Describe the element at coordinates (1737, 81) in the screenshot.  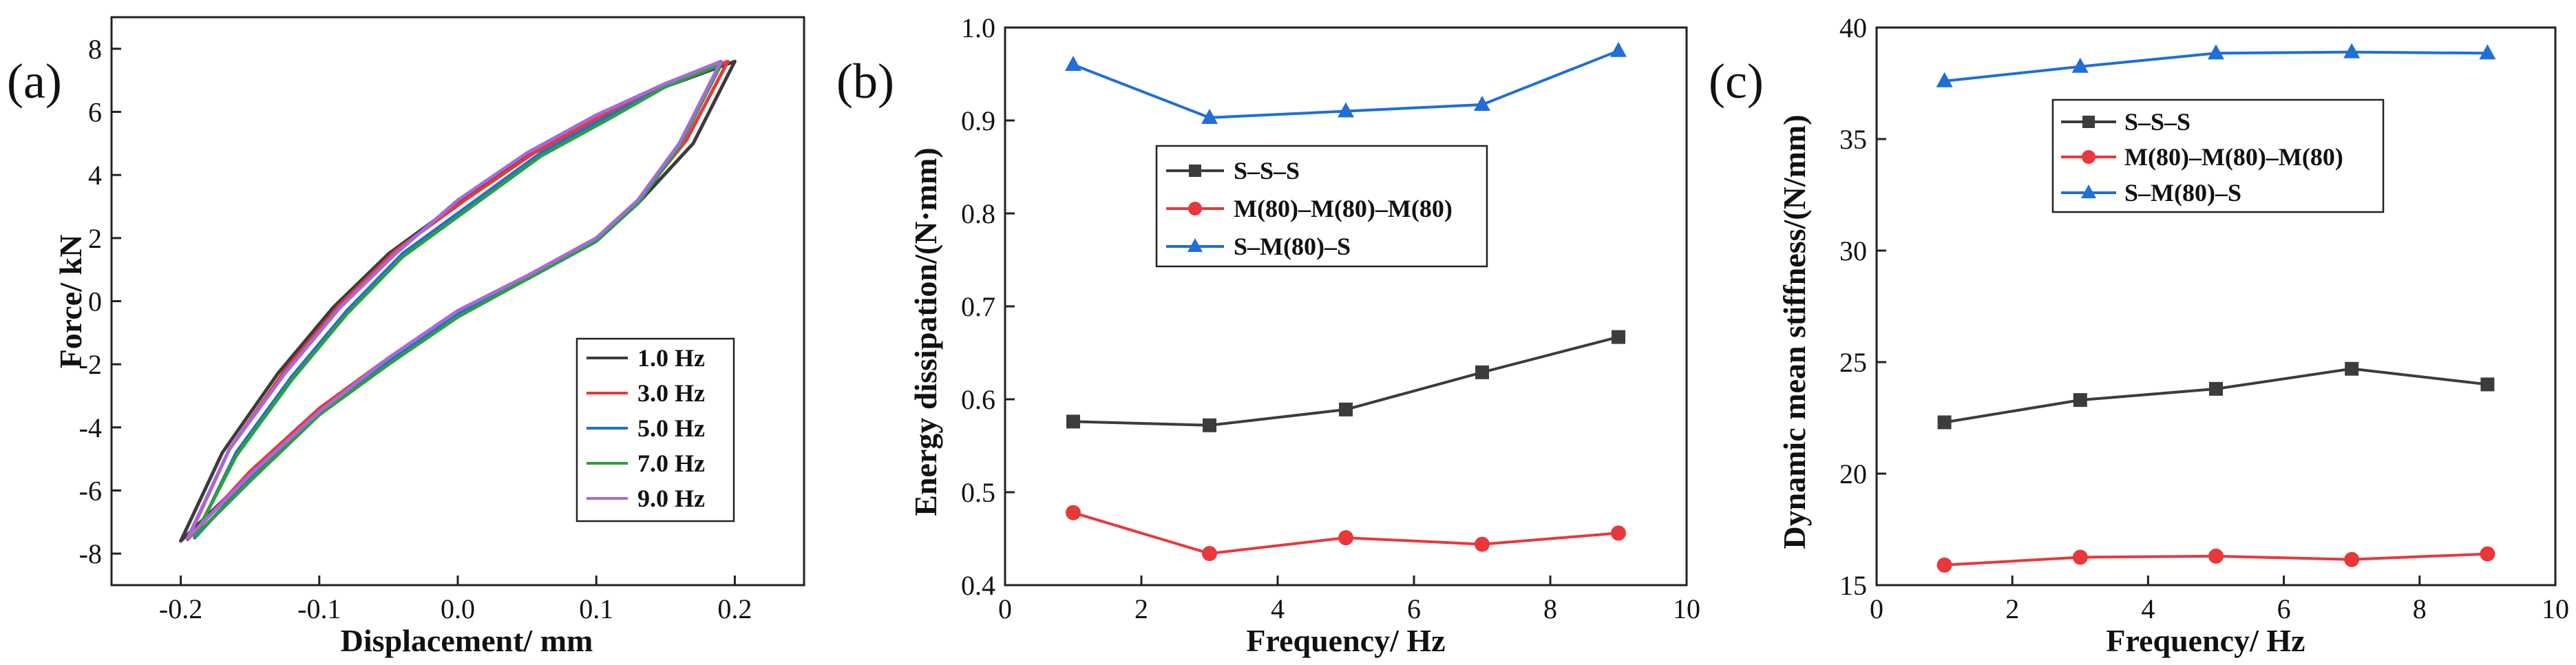
I see `panel-c-label: (c)` at that location.